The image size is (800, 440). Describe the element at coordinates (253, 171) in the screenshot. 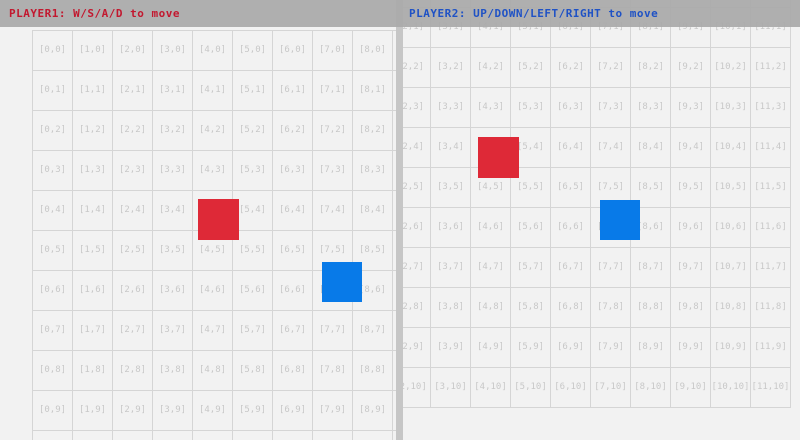

I see `grid-cell: [5,3]` at that location.